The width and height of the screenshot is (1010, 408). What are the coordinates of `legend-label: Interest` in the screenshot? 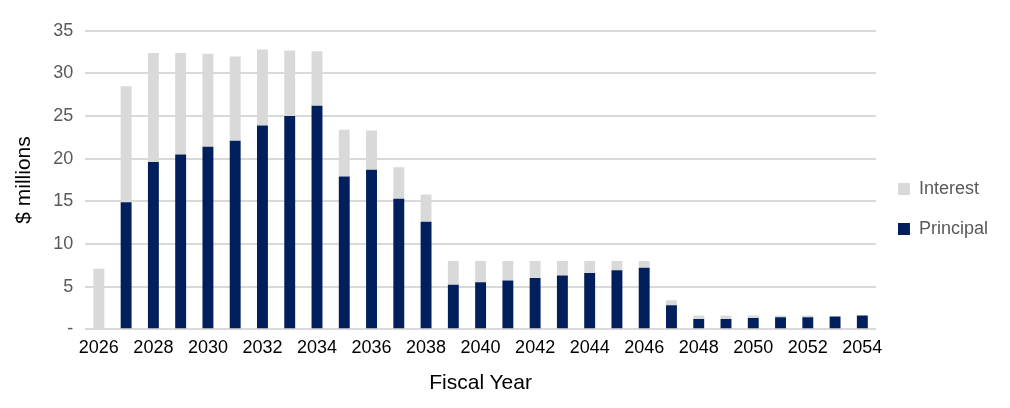 It's located at (948, 187).